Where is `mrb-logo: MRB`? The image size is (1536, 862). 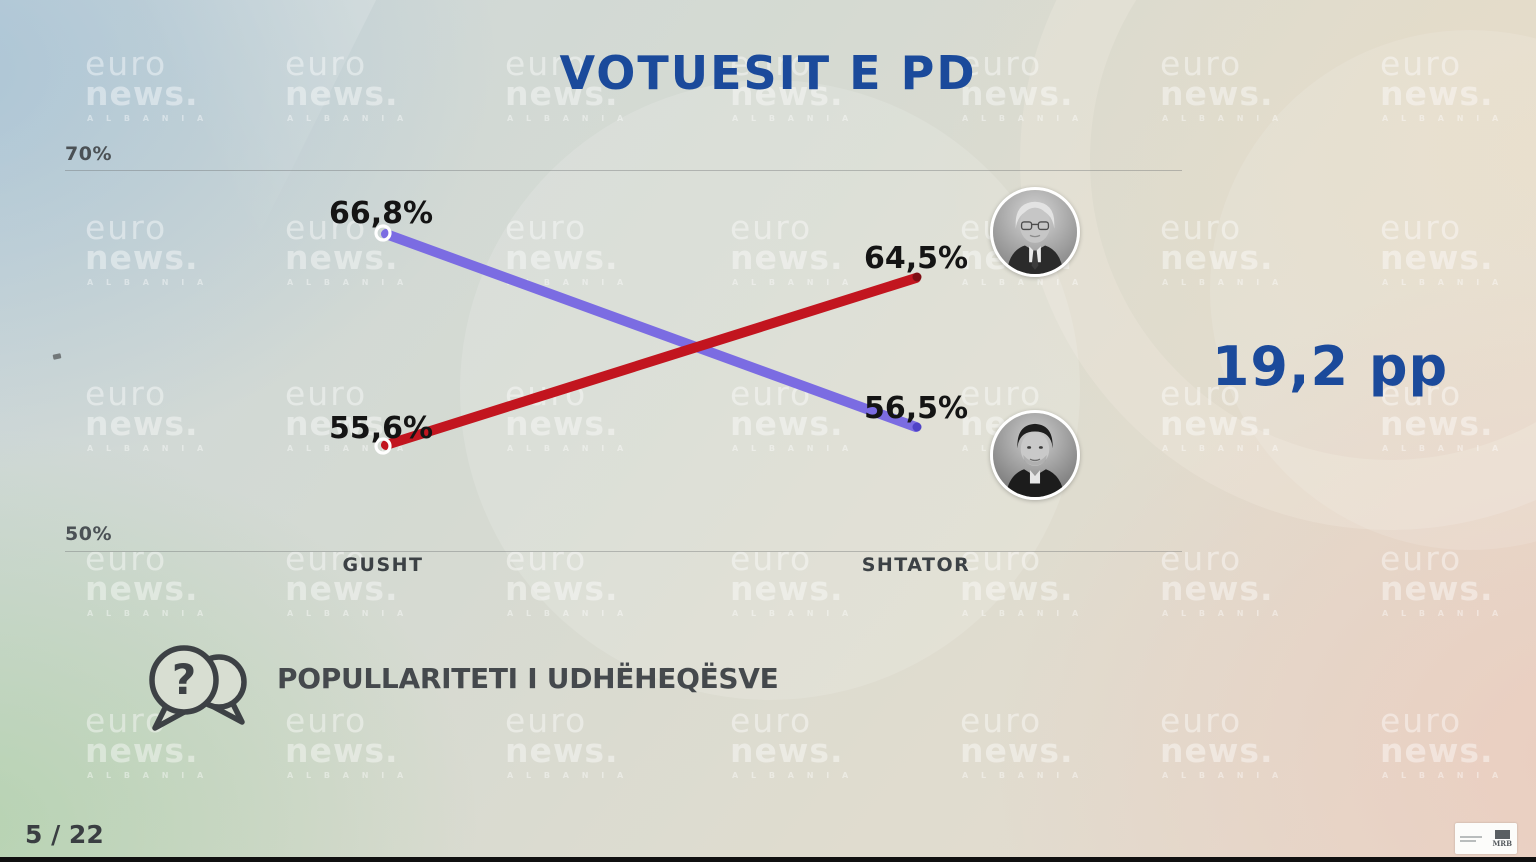 mrb-logo: MRB is located at coordinates (1502, 838).